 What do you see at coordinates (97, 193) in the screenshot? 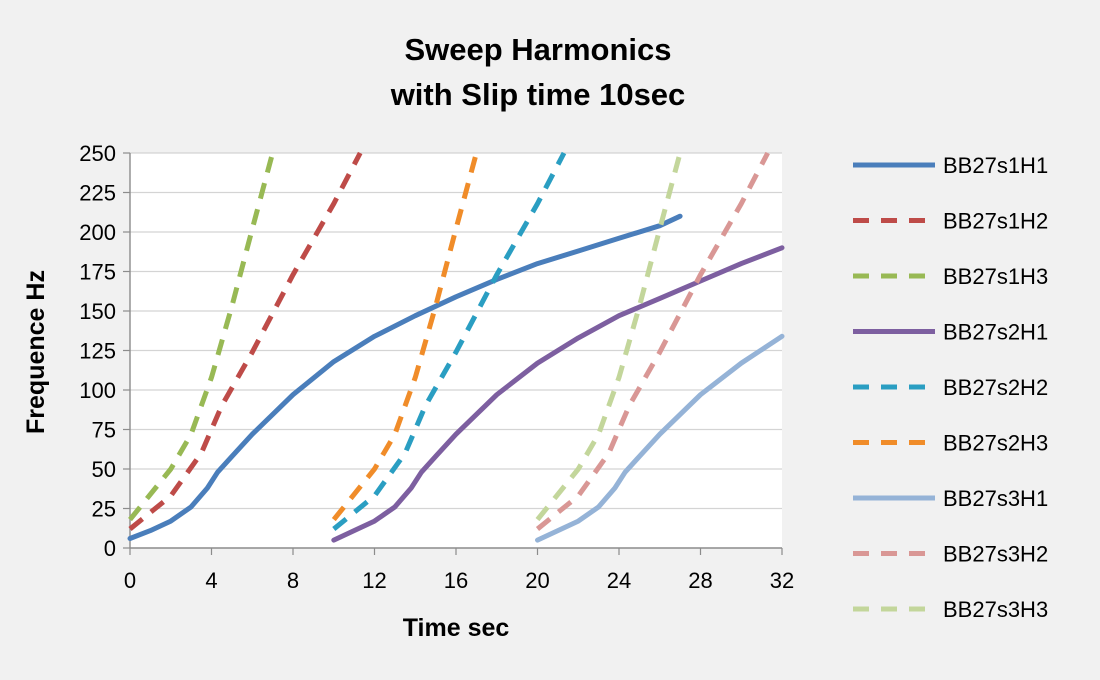
I see `y-tick-label: 225` at bounding box center [97, 193].